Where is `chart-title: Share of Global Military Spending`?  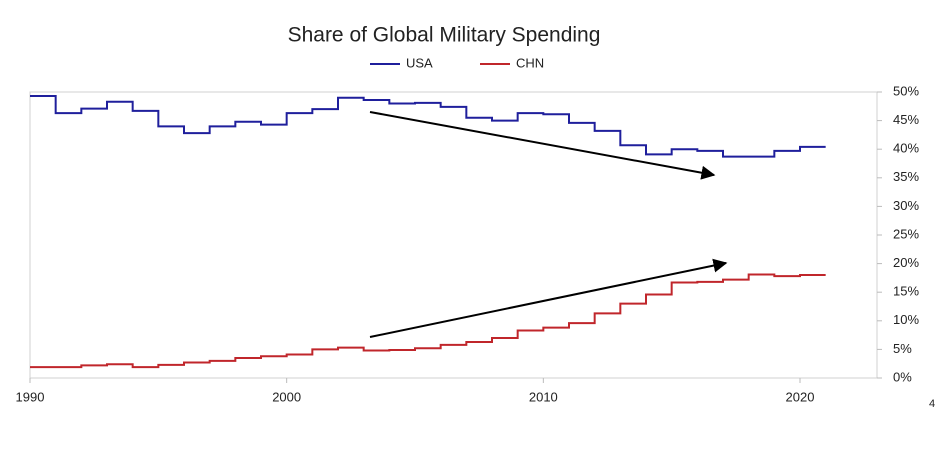 chart-title: Share of Global Military Spending is located at coordinates (444, 35).